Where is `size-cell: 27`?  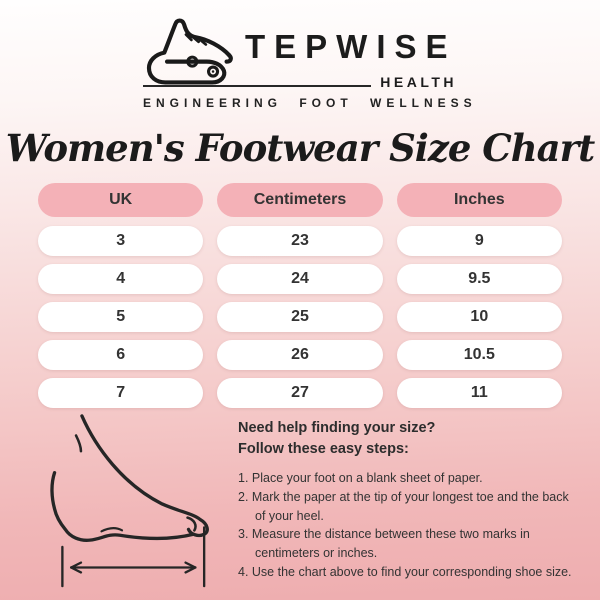 size-cell: 27 is located at coordinates (300, 393).